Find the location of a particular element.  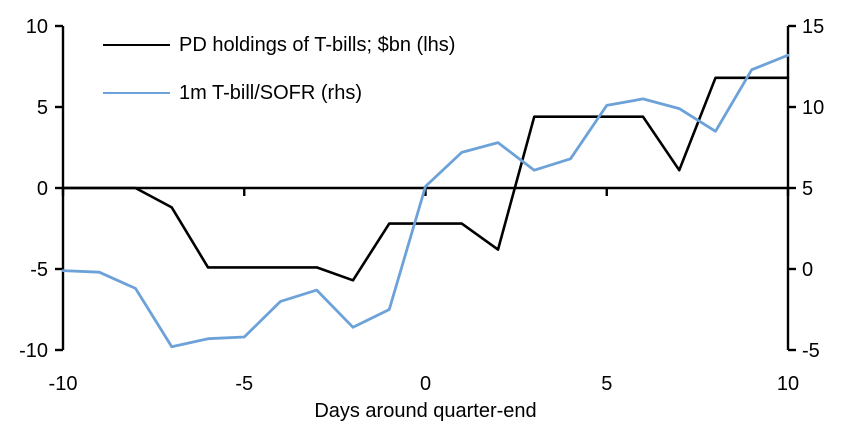

legend-label-pd-holdings: PD holdings of T-bills; $bn (lhs) is located at coordinates (317, 45).